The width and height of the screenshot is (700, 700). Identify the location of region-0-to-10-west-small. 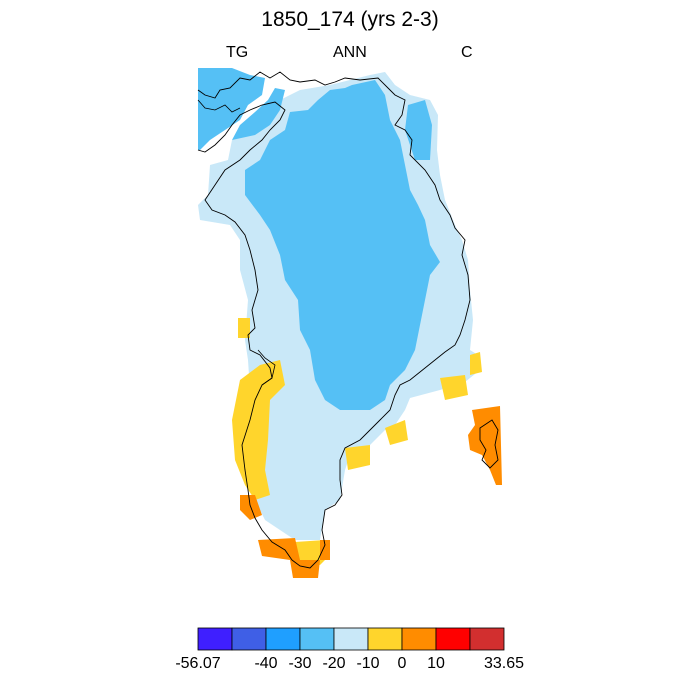
(244, 328).